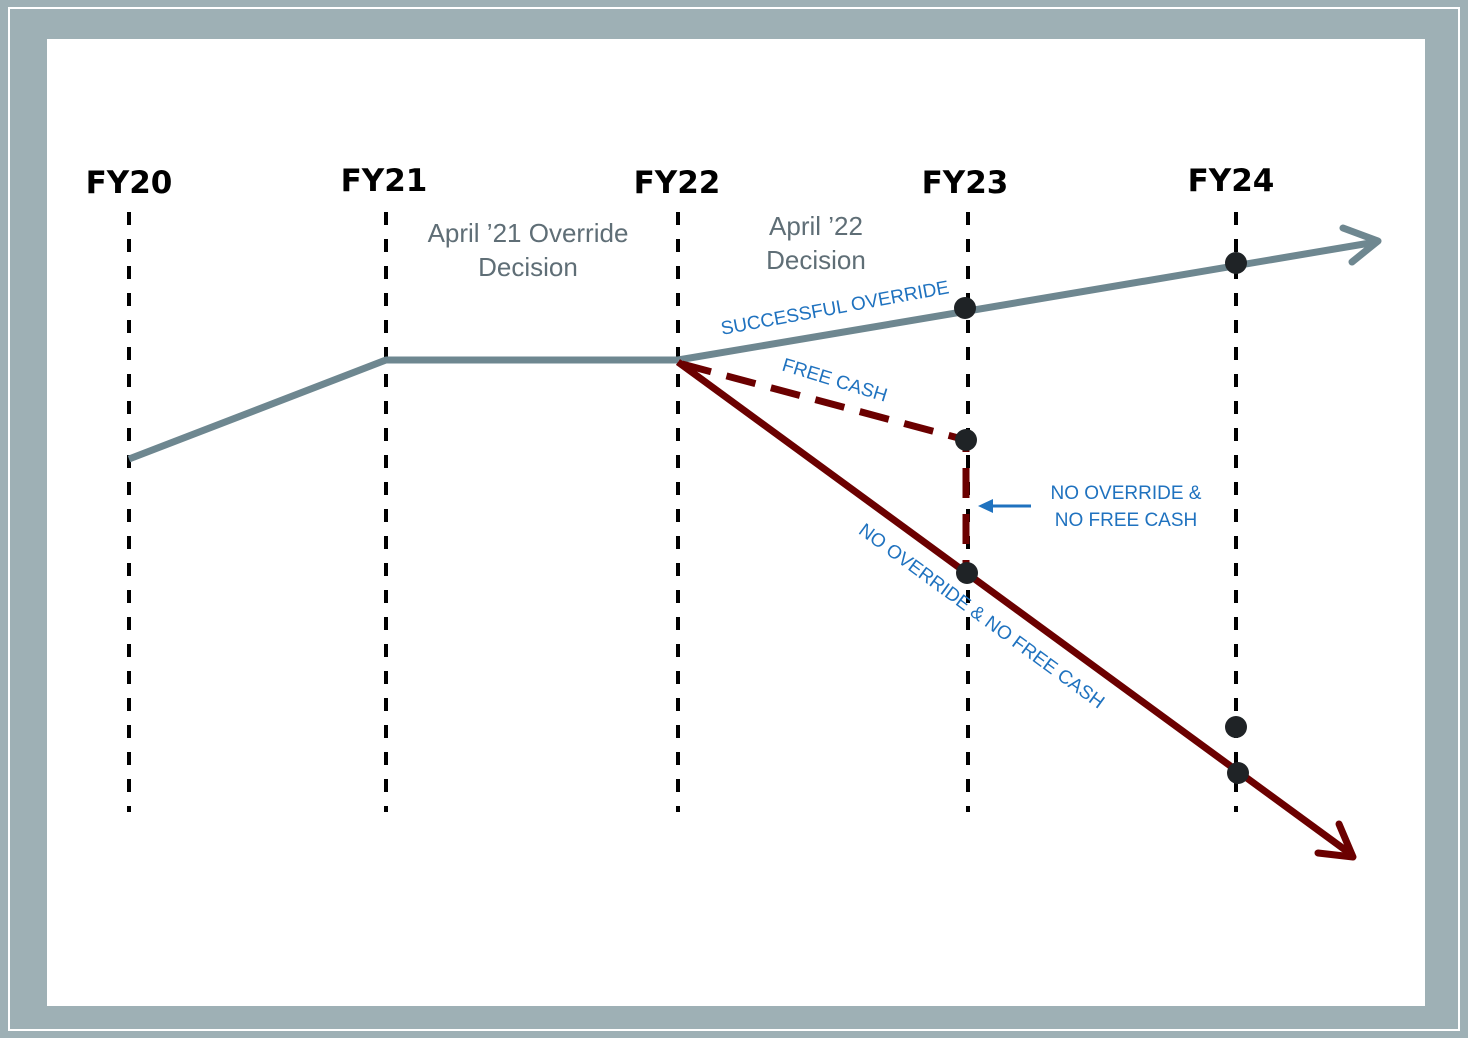 This screenshot has width=1468, height=1043. I want to click on no-override-arrowhead, so click(1335, 840).